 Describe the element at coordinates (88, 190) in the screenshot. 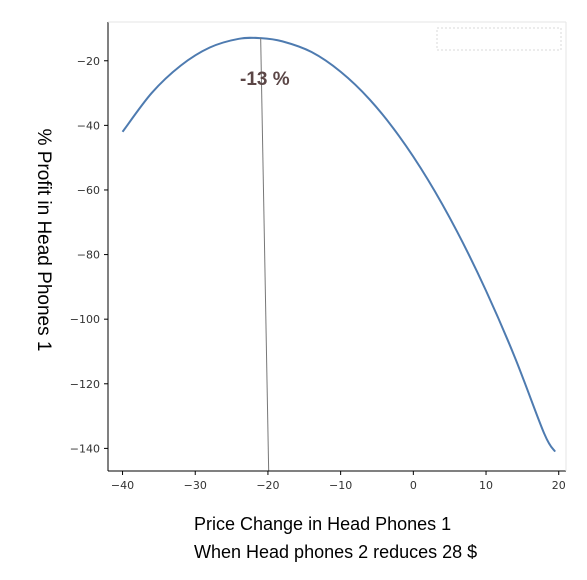

I see `y-tick-label: −60` at that location.